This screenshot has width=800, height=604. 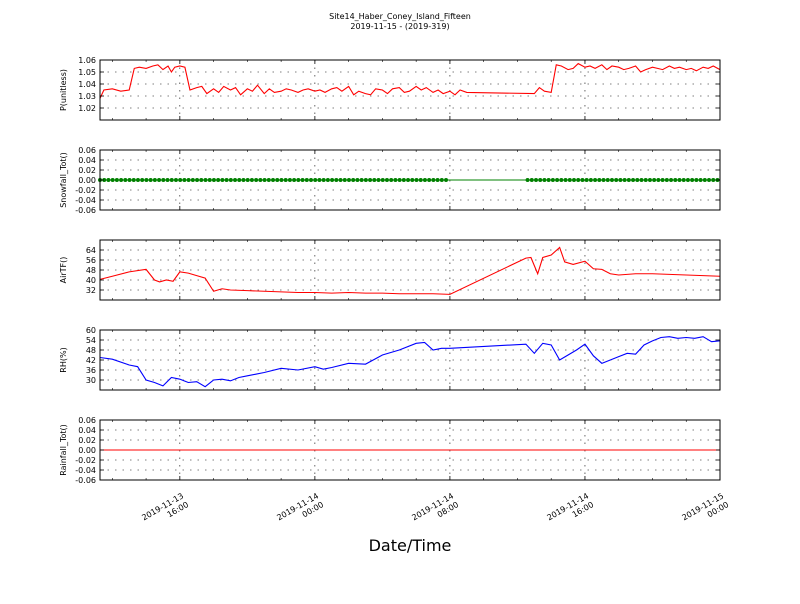 I want to click on subplot-1: 1.06 1.05 1.04 1.03 1.02 P(unitless), so click(x=390, y=88).